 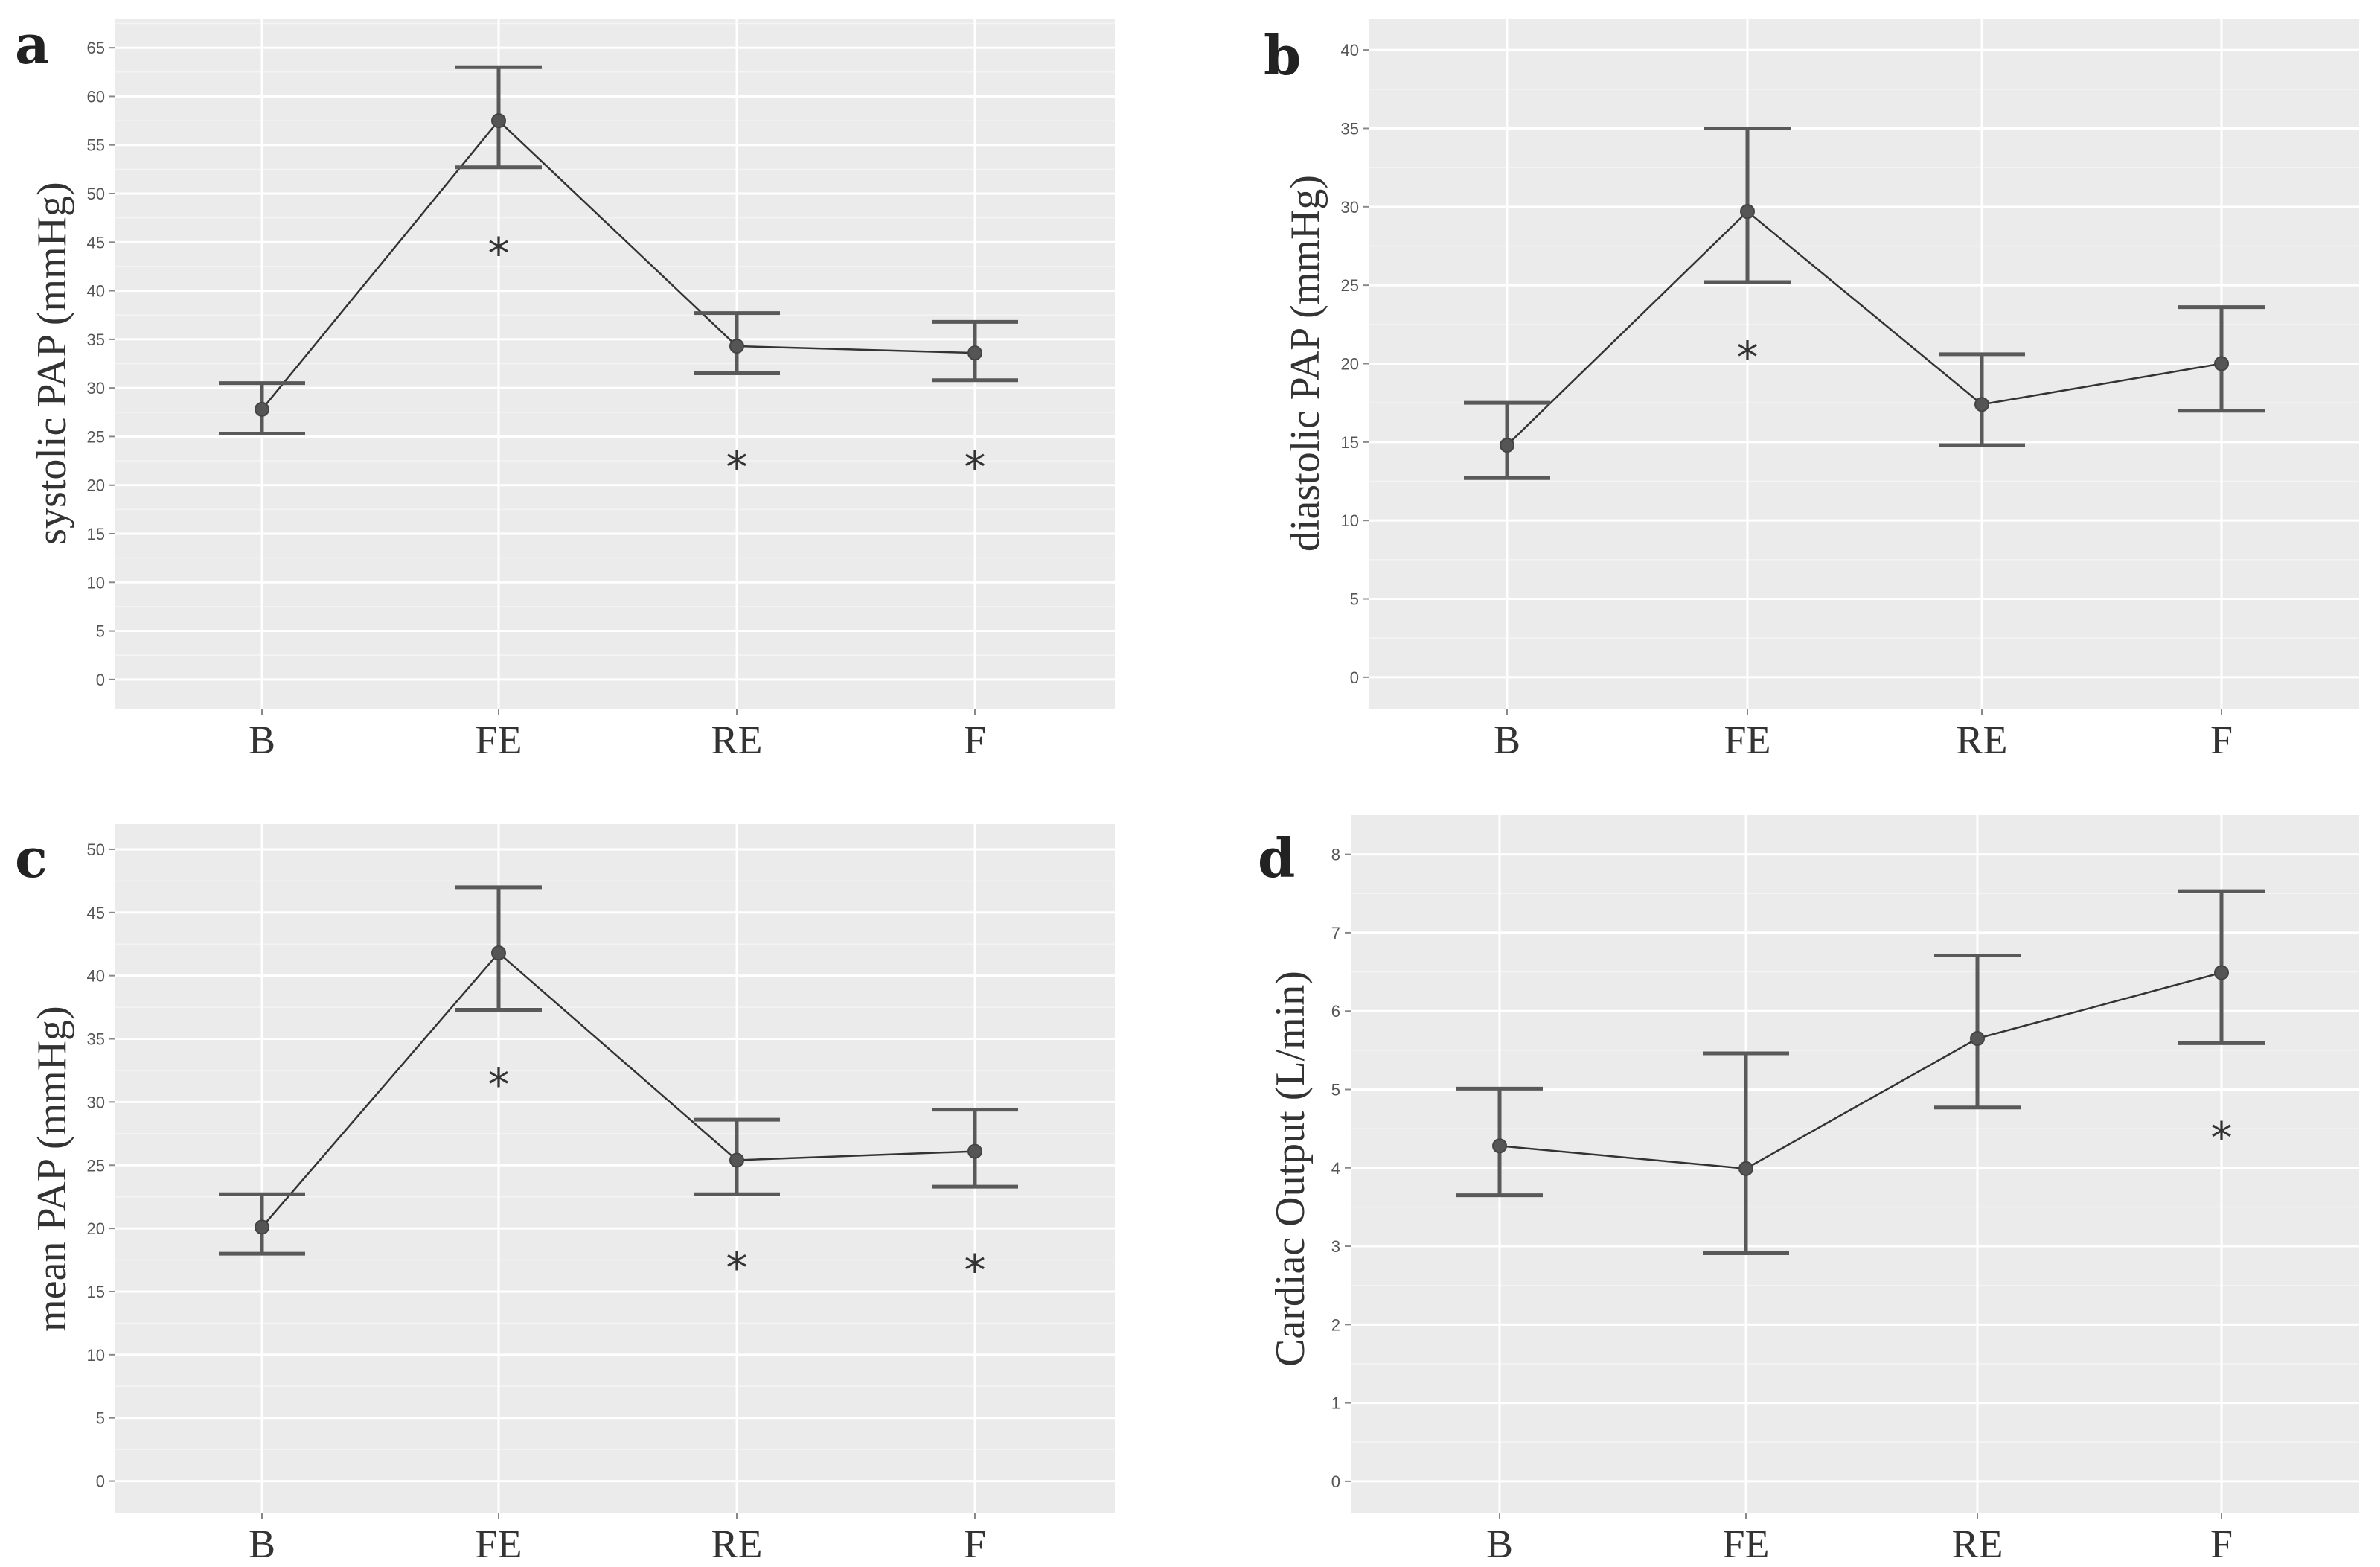 What do you see at coordinates (1335, 1168) in the screenshot?
I see `y-tick-label: 4` at bounding box center [1335, 1168].